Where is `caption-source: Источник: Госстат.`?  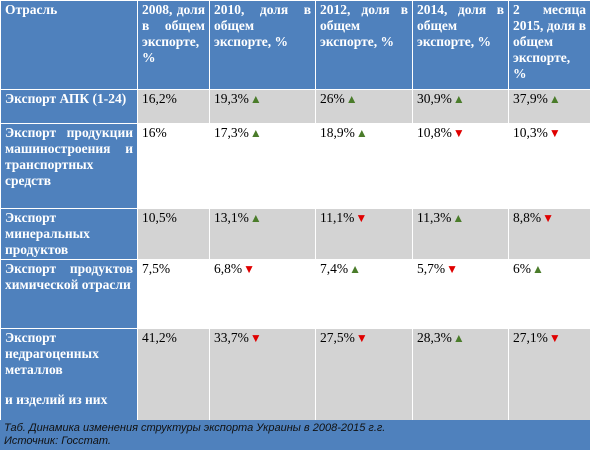
caption-source: Источник: Госстат. is located at coordinates (57, 441).